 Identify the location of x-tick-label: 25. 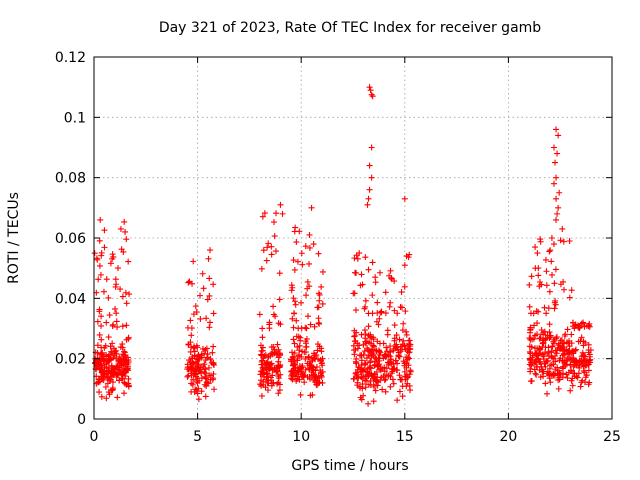
(612, 437).